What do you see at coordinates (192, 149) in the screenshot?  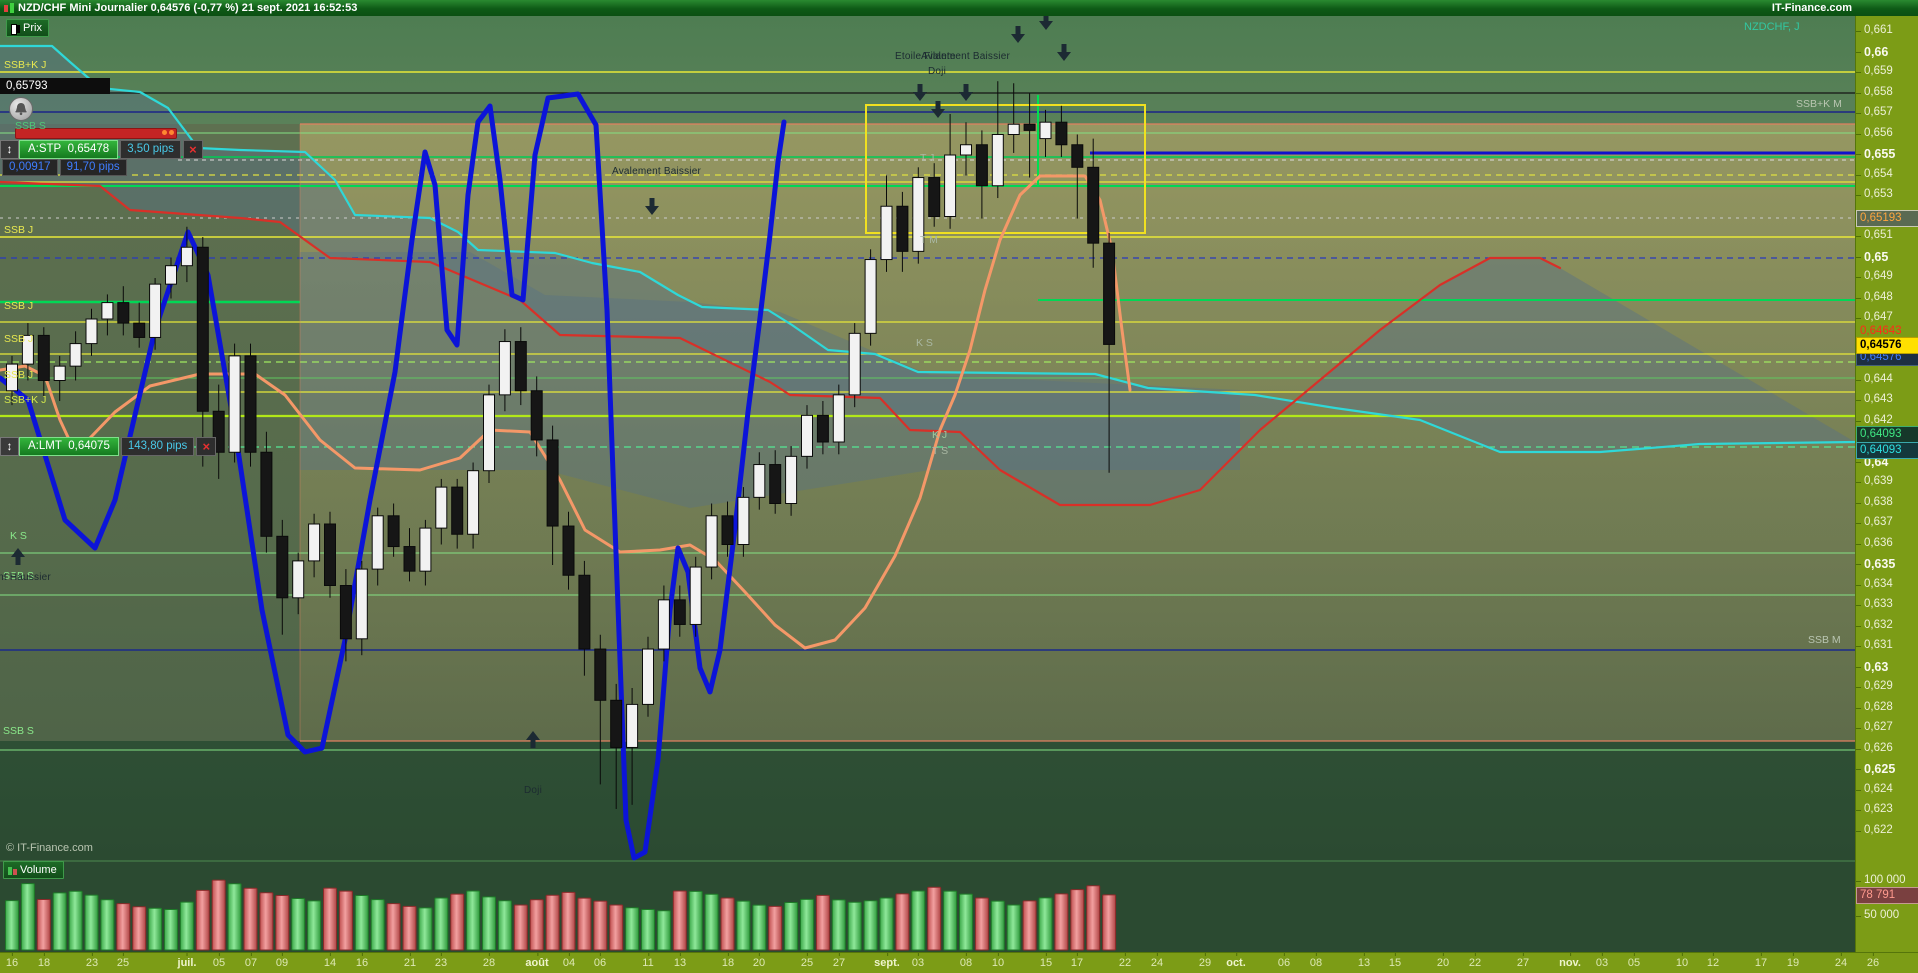 I see `stop-order-close-button: ×` at bounding box center [192, 149].